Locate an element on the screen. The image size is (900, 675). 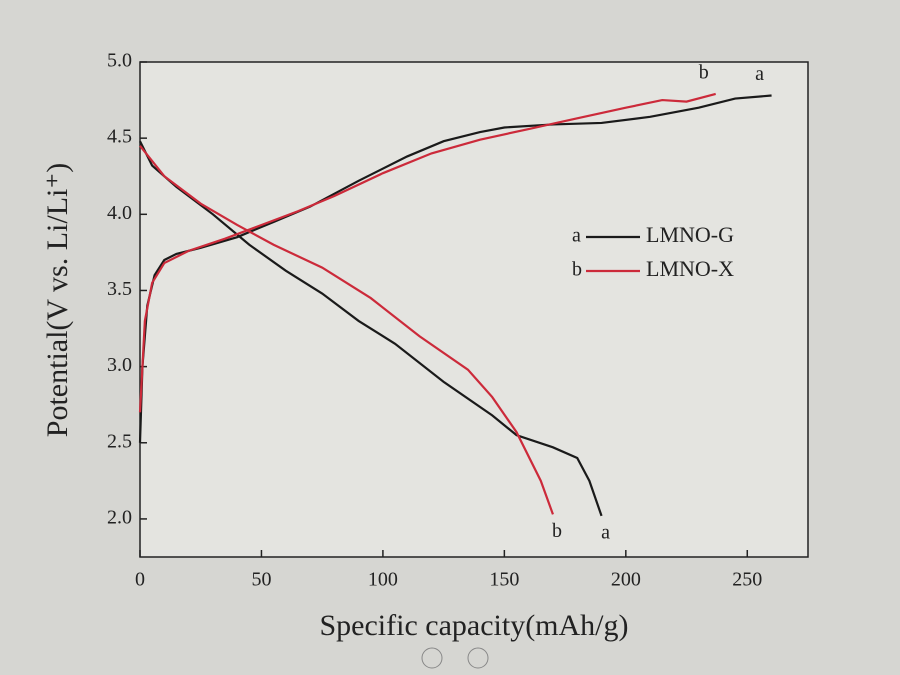
x-tick-label: 200 is located at coordinates (626, 580).